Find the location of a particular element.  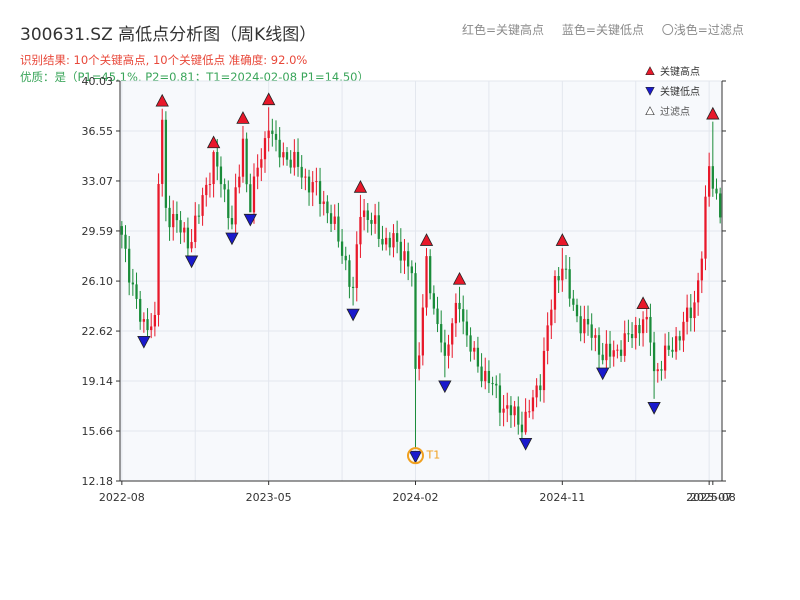

x-tick-label: 2024-11 is located at coordinates (562, 497).